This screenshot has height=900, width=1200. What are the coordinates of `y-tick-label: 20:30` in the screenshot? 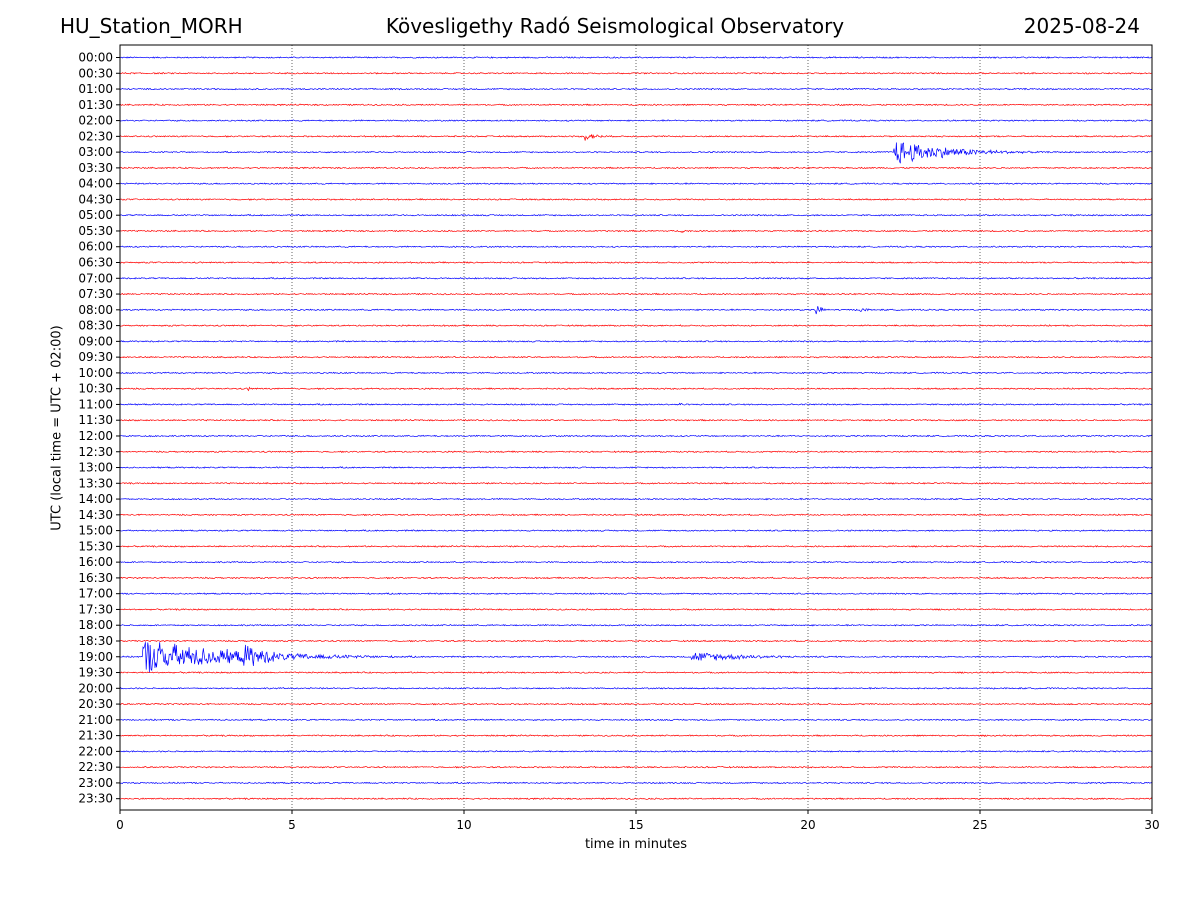 It's located at (95, 704).